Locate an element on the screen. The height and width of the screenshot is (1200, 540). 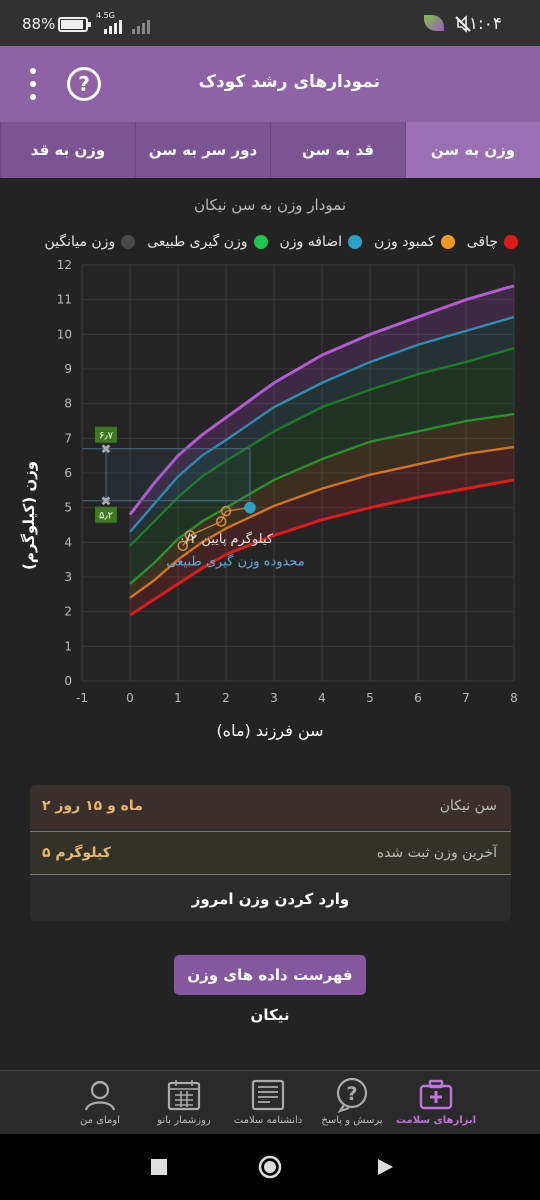
last-weight-label: آخرین وزن ثبت شده is located at coordinates (436, 853).